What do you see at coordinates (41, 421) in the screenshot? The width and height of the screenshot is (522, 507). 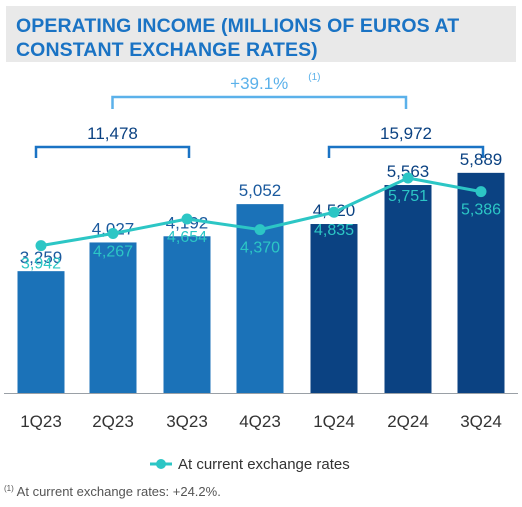 I see `x-tick-label: 1Q23` at bounding box center [41, 421].